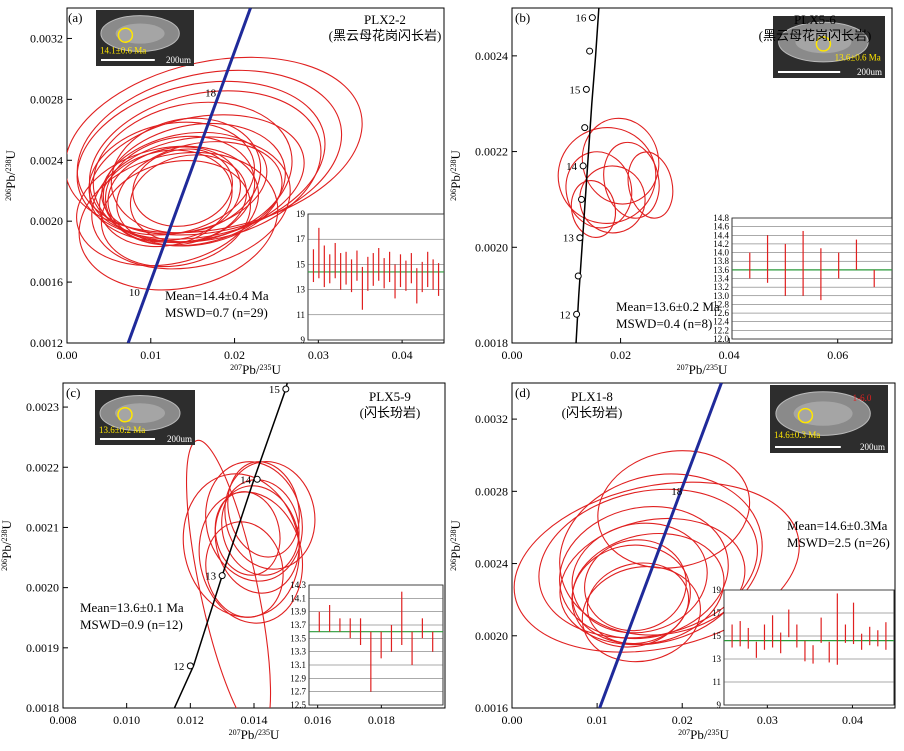  I want to click on y-tick-label: 0.0022, so click(42, 467).